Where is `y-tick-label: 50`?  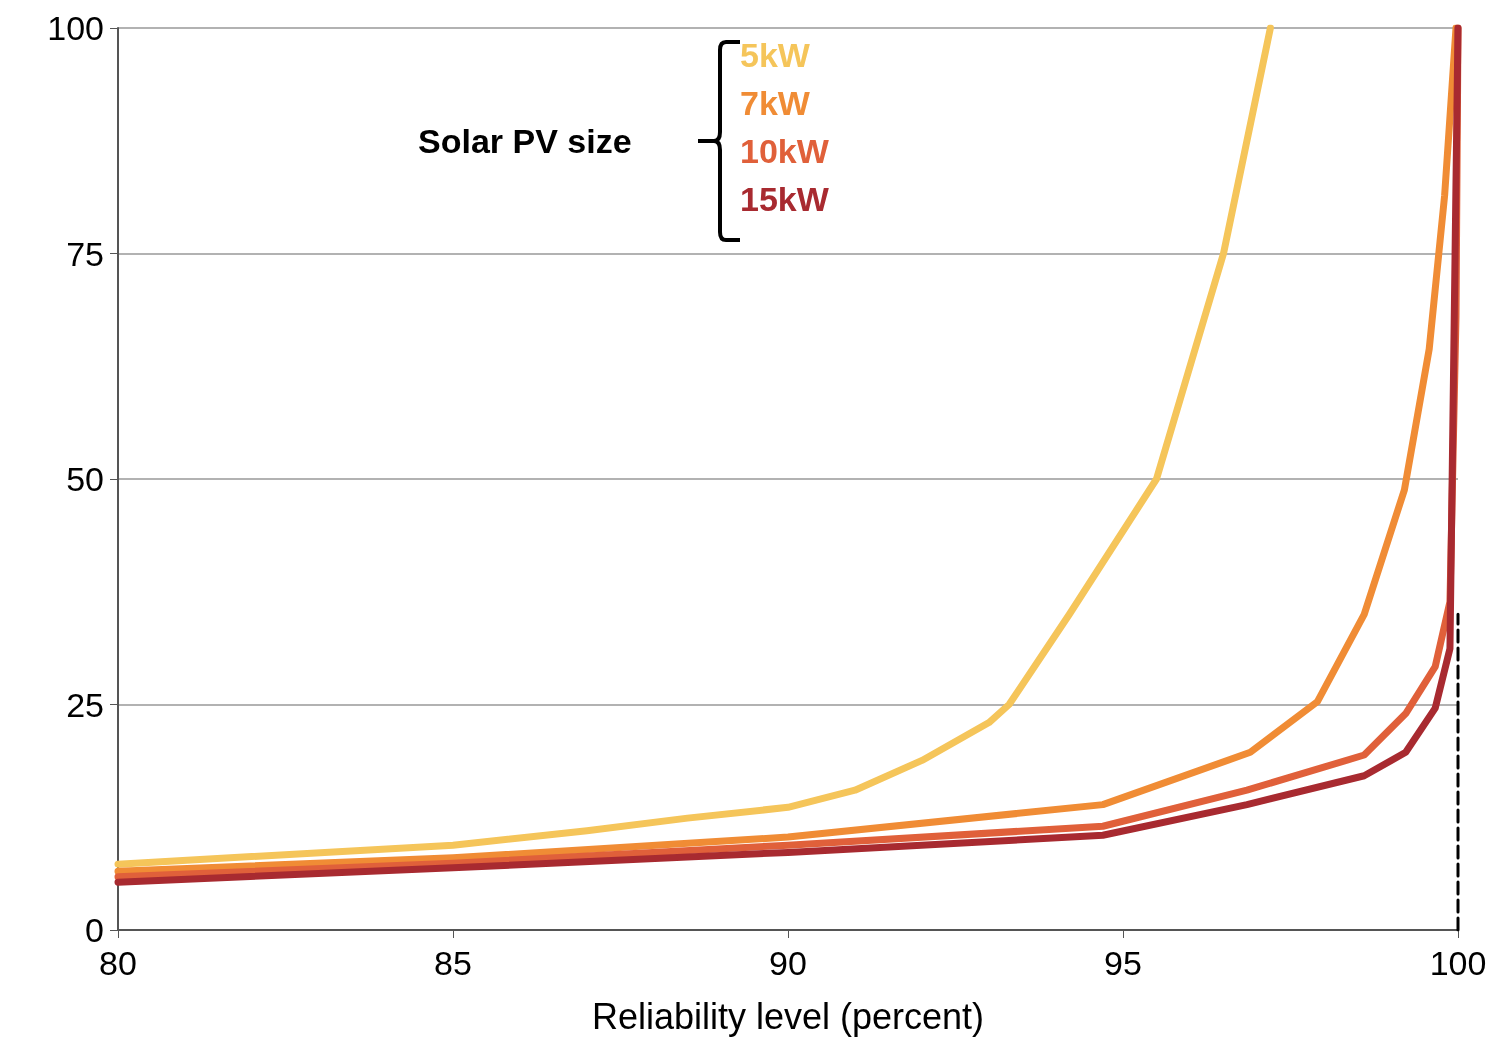 y-tick-label: 50 is located at coordinates (85, 479).